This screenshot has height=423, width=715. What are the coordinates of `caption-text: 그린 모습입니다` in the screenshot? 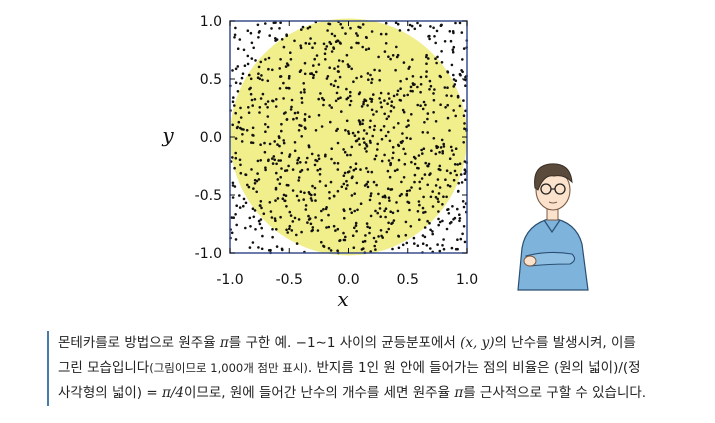 It's located at (104, 368).